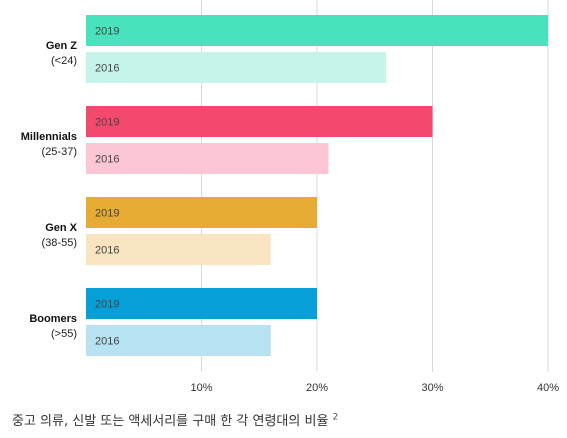  Describe the element at coordinates (61, 46) in the screenshot. I see `group-label: Gen Z` at that location.